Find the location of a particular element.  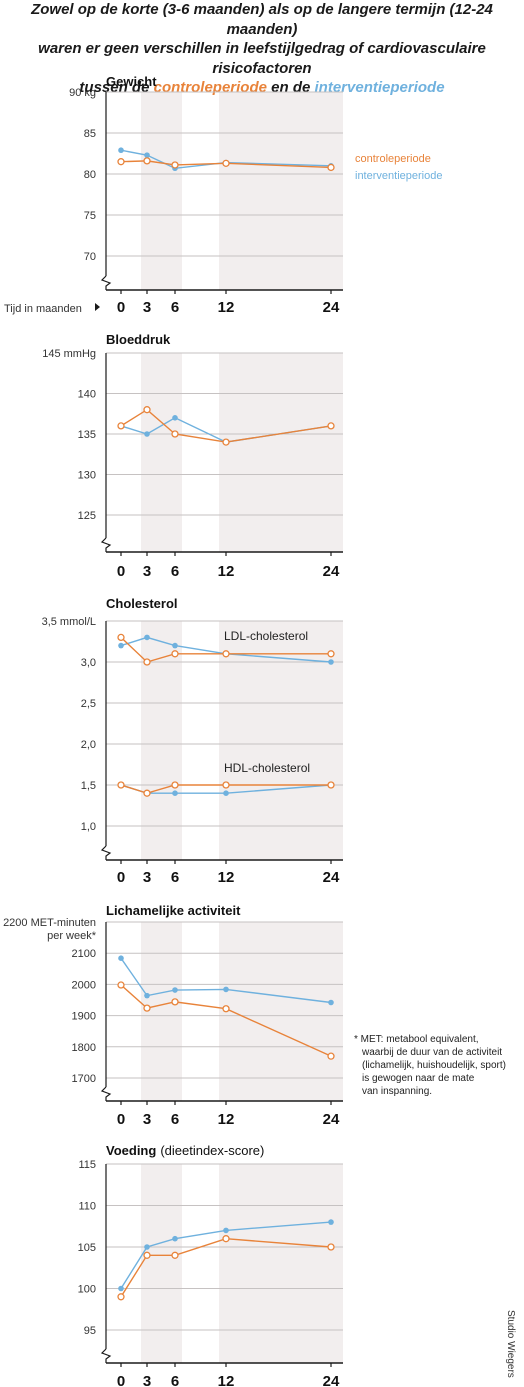

y-tick-label: 2,0 is located at coordinates (88, 745).